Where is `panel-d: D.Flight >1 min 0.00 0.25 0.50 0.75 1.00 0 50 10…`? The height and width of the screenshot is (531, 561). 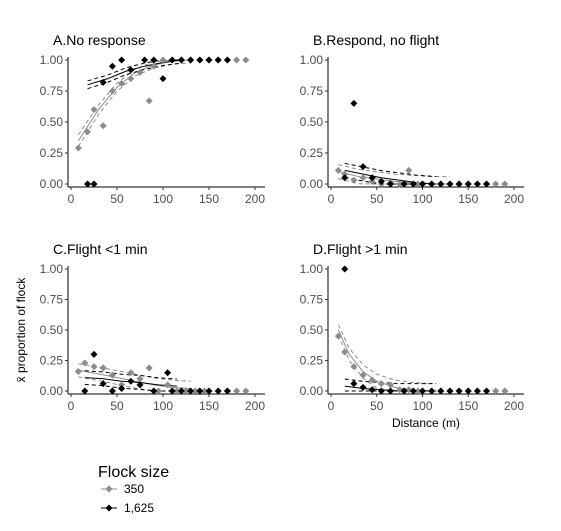 panel-d: D.Flight >1 min 0.00 0.25 0.50 0.75 1.00 0 50 10… is located at coordinates (412, 335).